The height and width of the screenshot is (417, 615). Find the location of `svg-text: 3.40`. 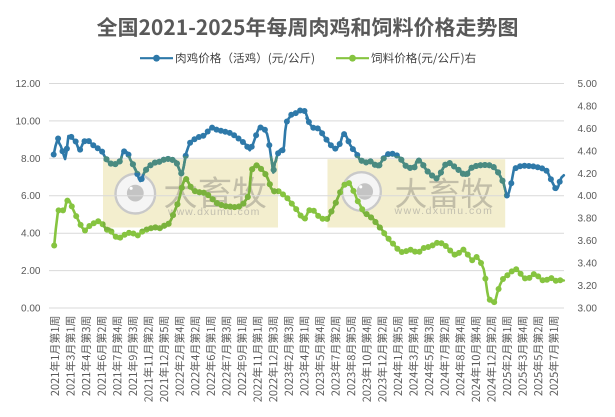

svg-text: 3.40 is located at coordinates (588, 264).